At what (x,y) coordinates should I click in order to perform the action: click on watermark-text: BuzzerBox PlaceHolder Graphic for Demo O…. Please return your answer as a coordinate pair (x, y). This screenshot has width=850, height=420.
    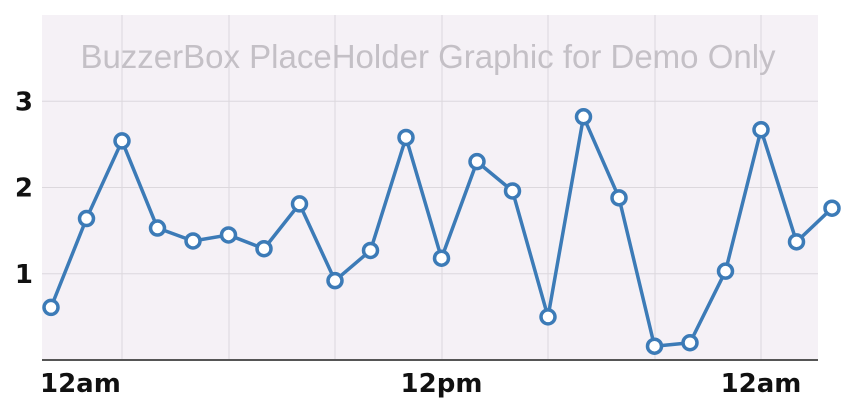
    Looking at the image, I should click on (428, 56).